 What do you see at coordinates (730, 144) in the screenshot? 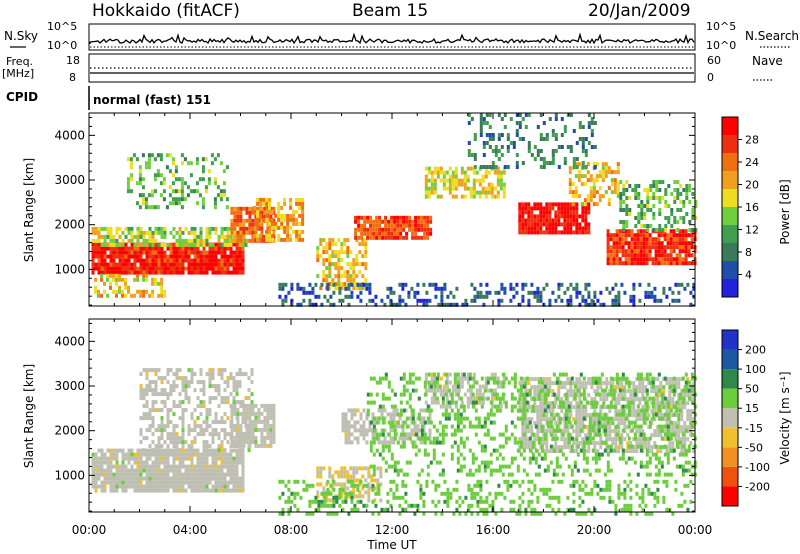
I see `colorbar-segment` at bounding box center [730, 144].